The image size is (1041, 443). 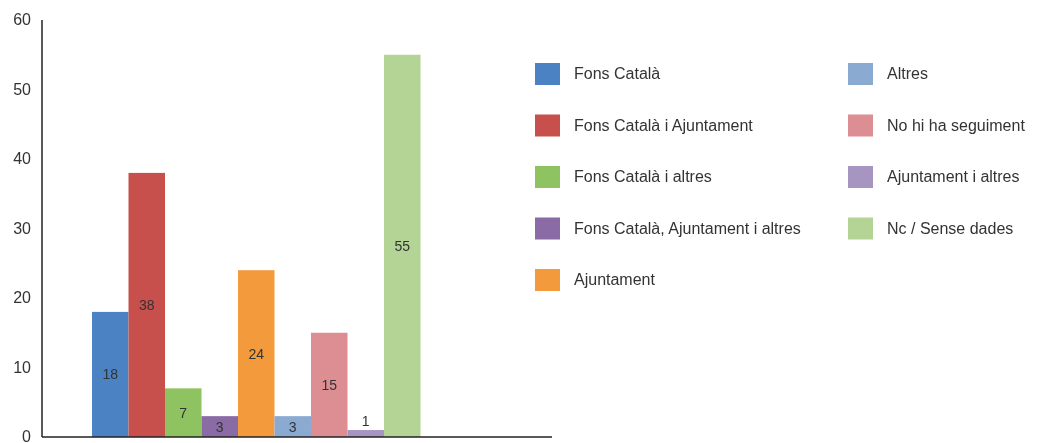 I want to click on legend-label: Ajuntament, so click(x=615, y=279).